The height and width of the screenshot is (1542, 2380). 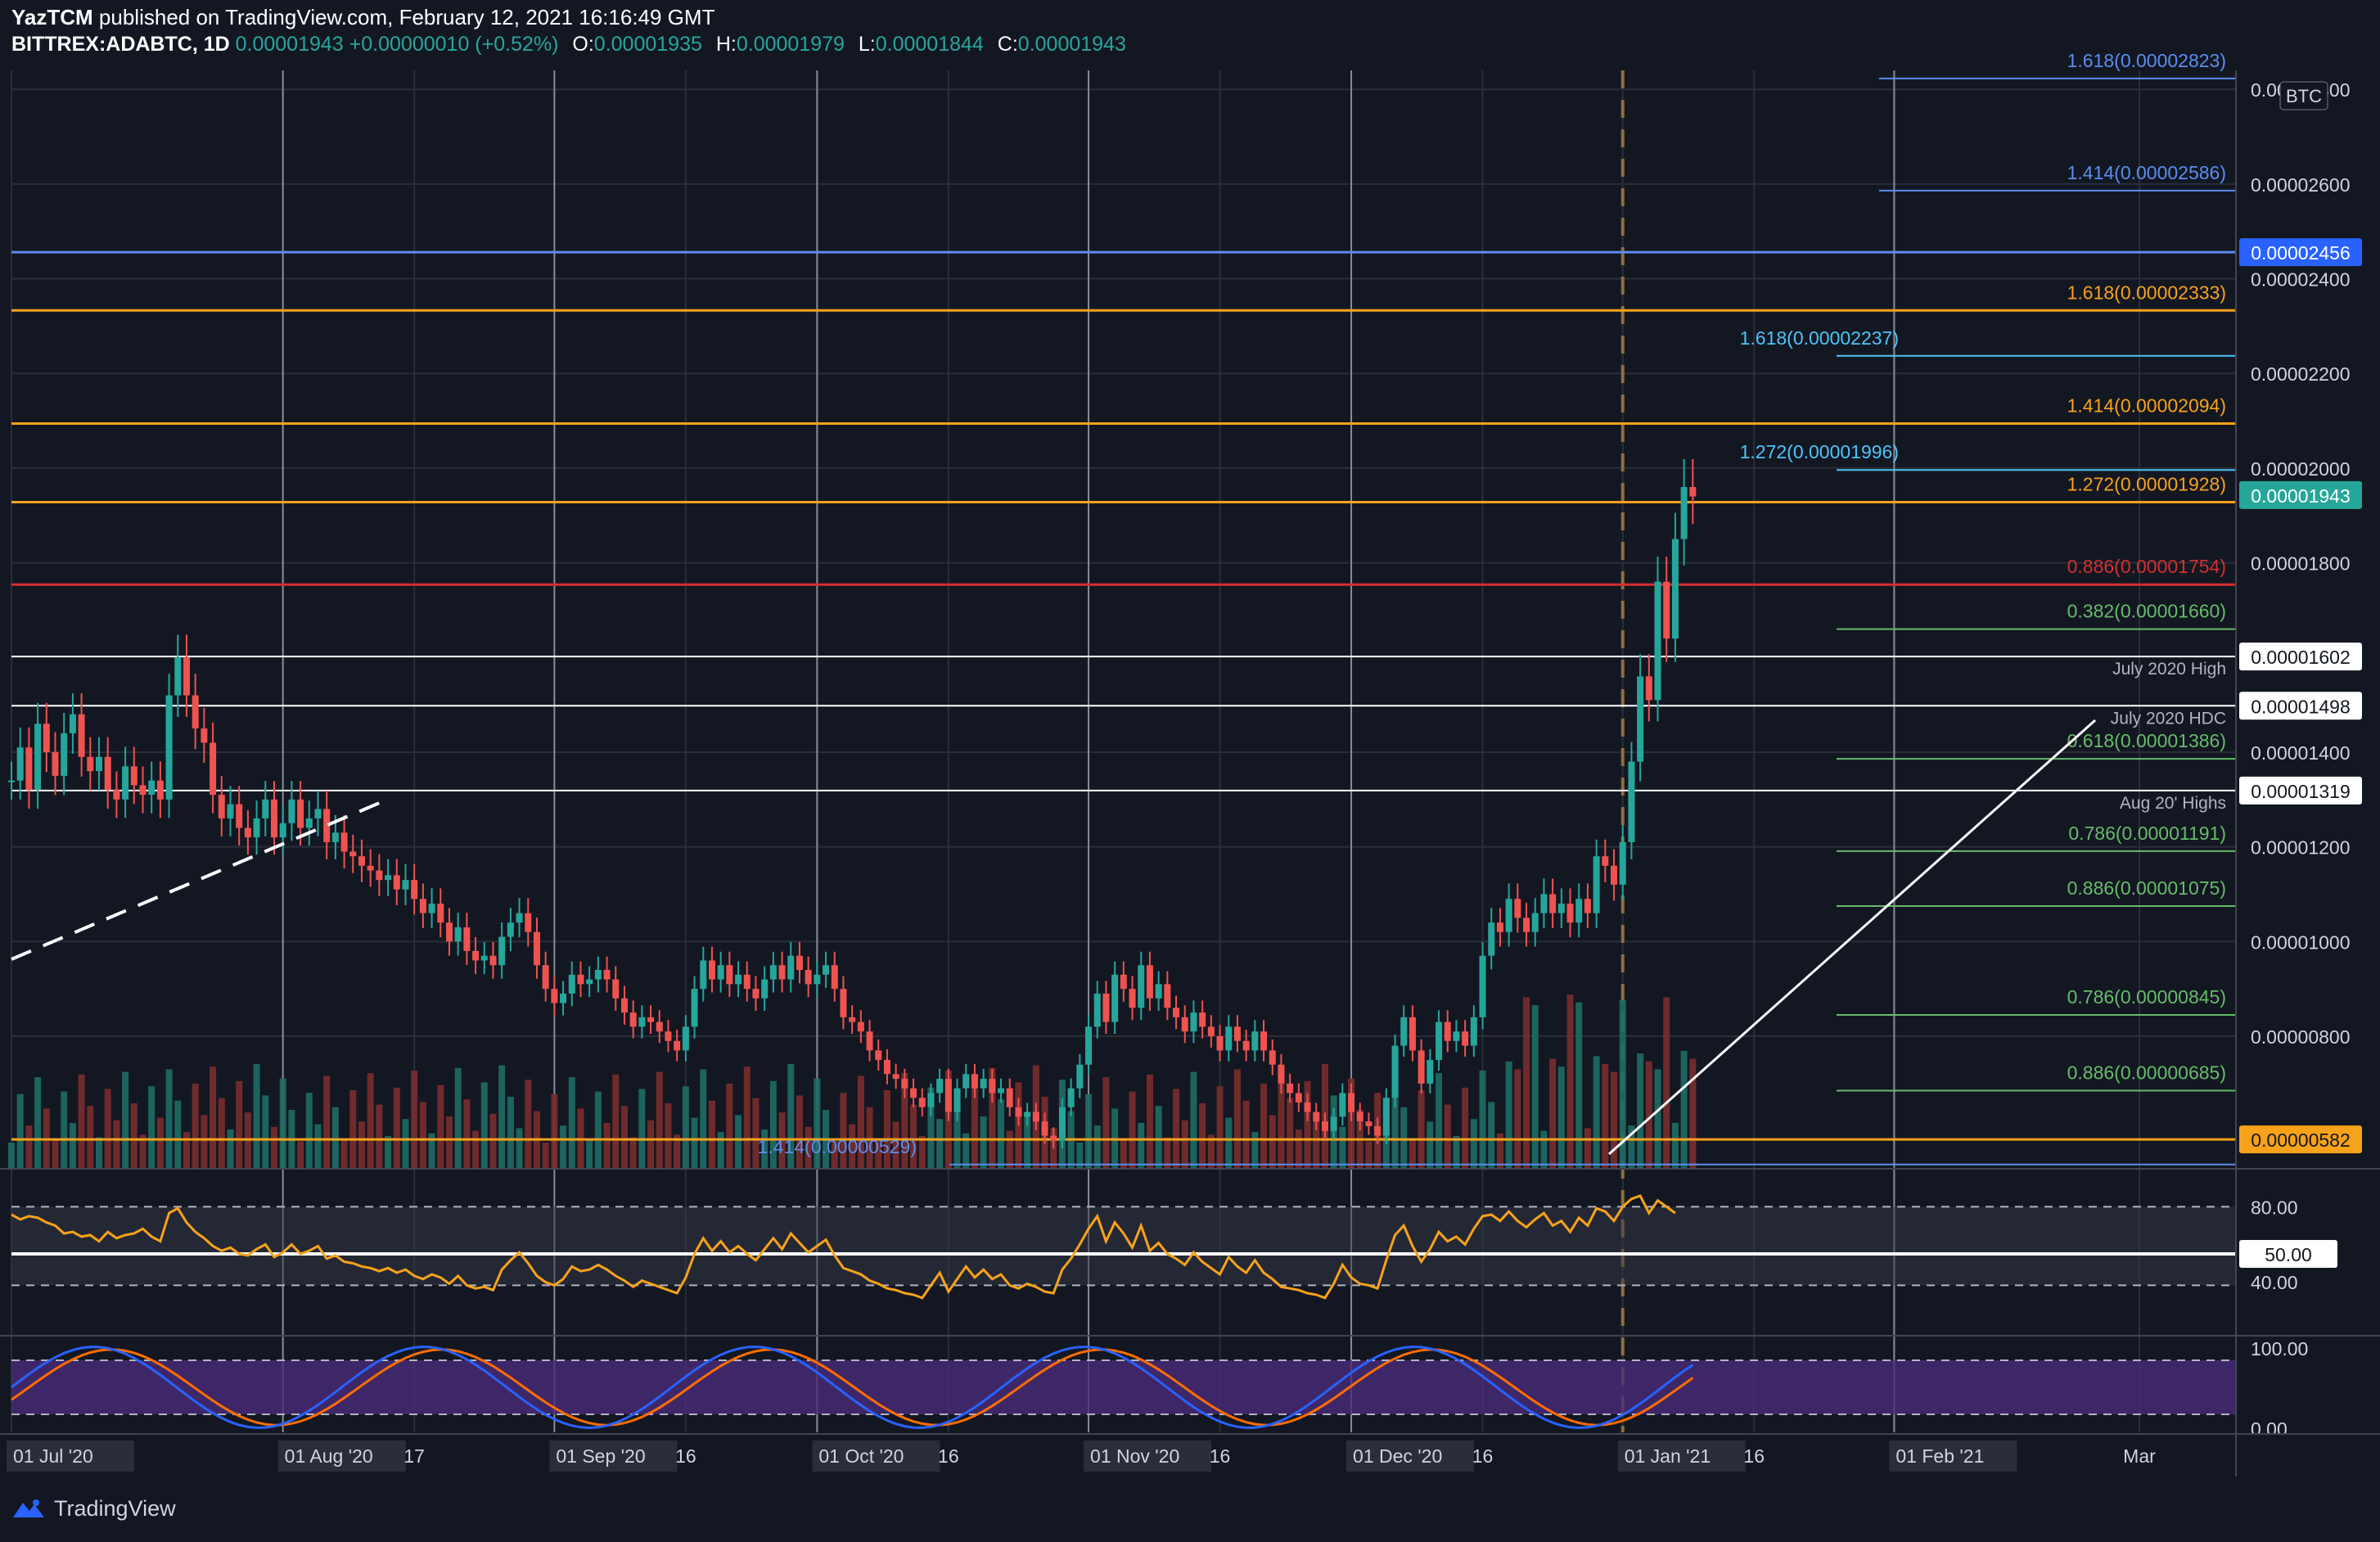 I want to click on fib-label-5: 0.618(0.00001386), so click(x=2147, y=741).